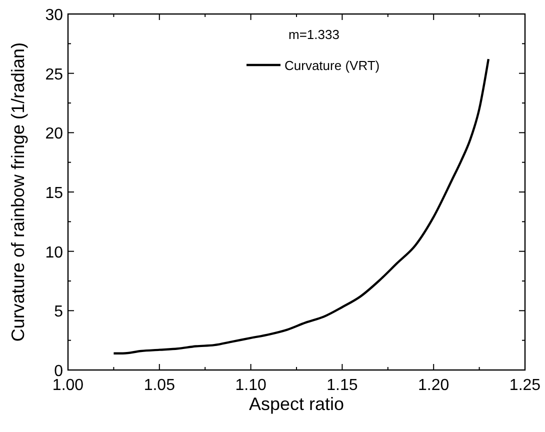  I want to click on legend-label: Curvature (VRT), so click(332, 65).